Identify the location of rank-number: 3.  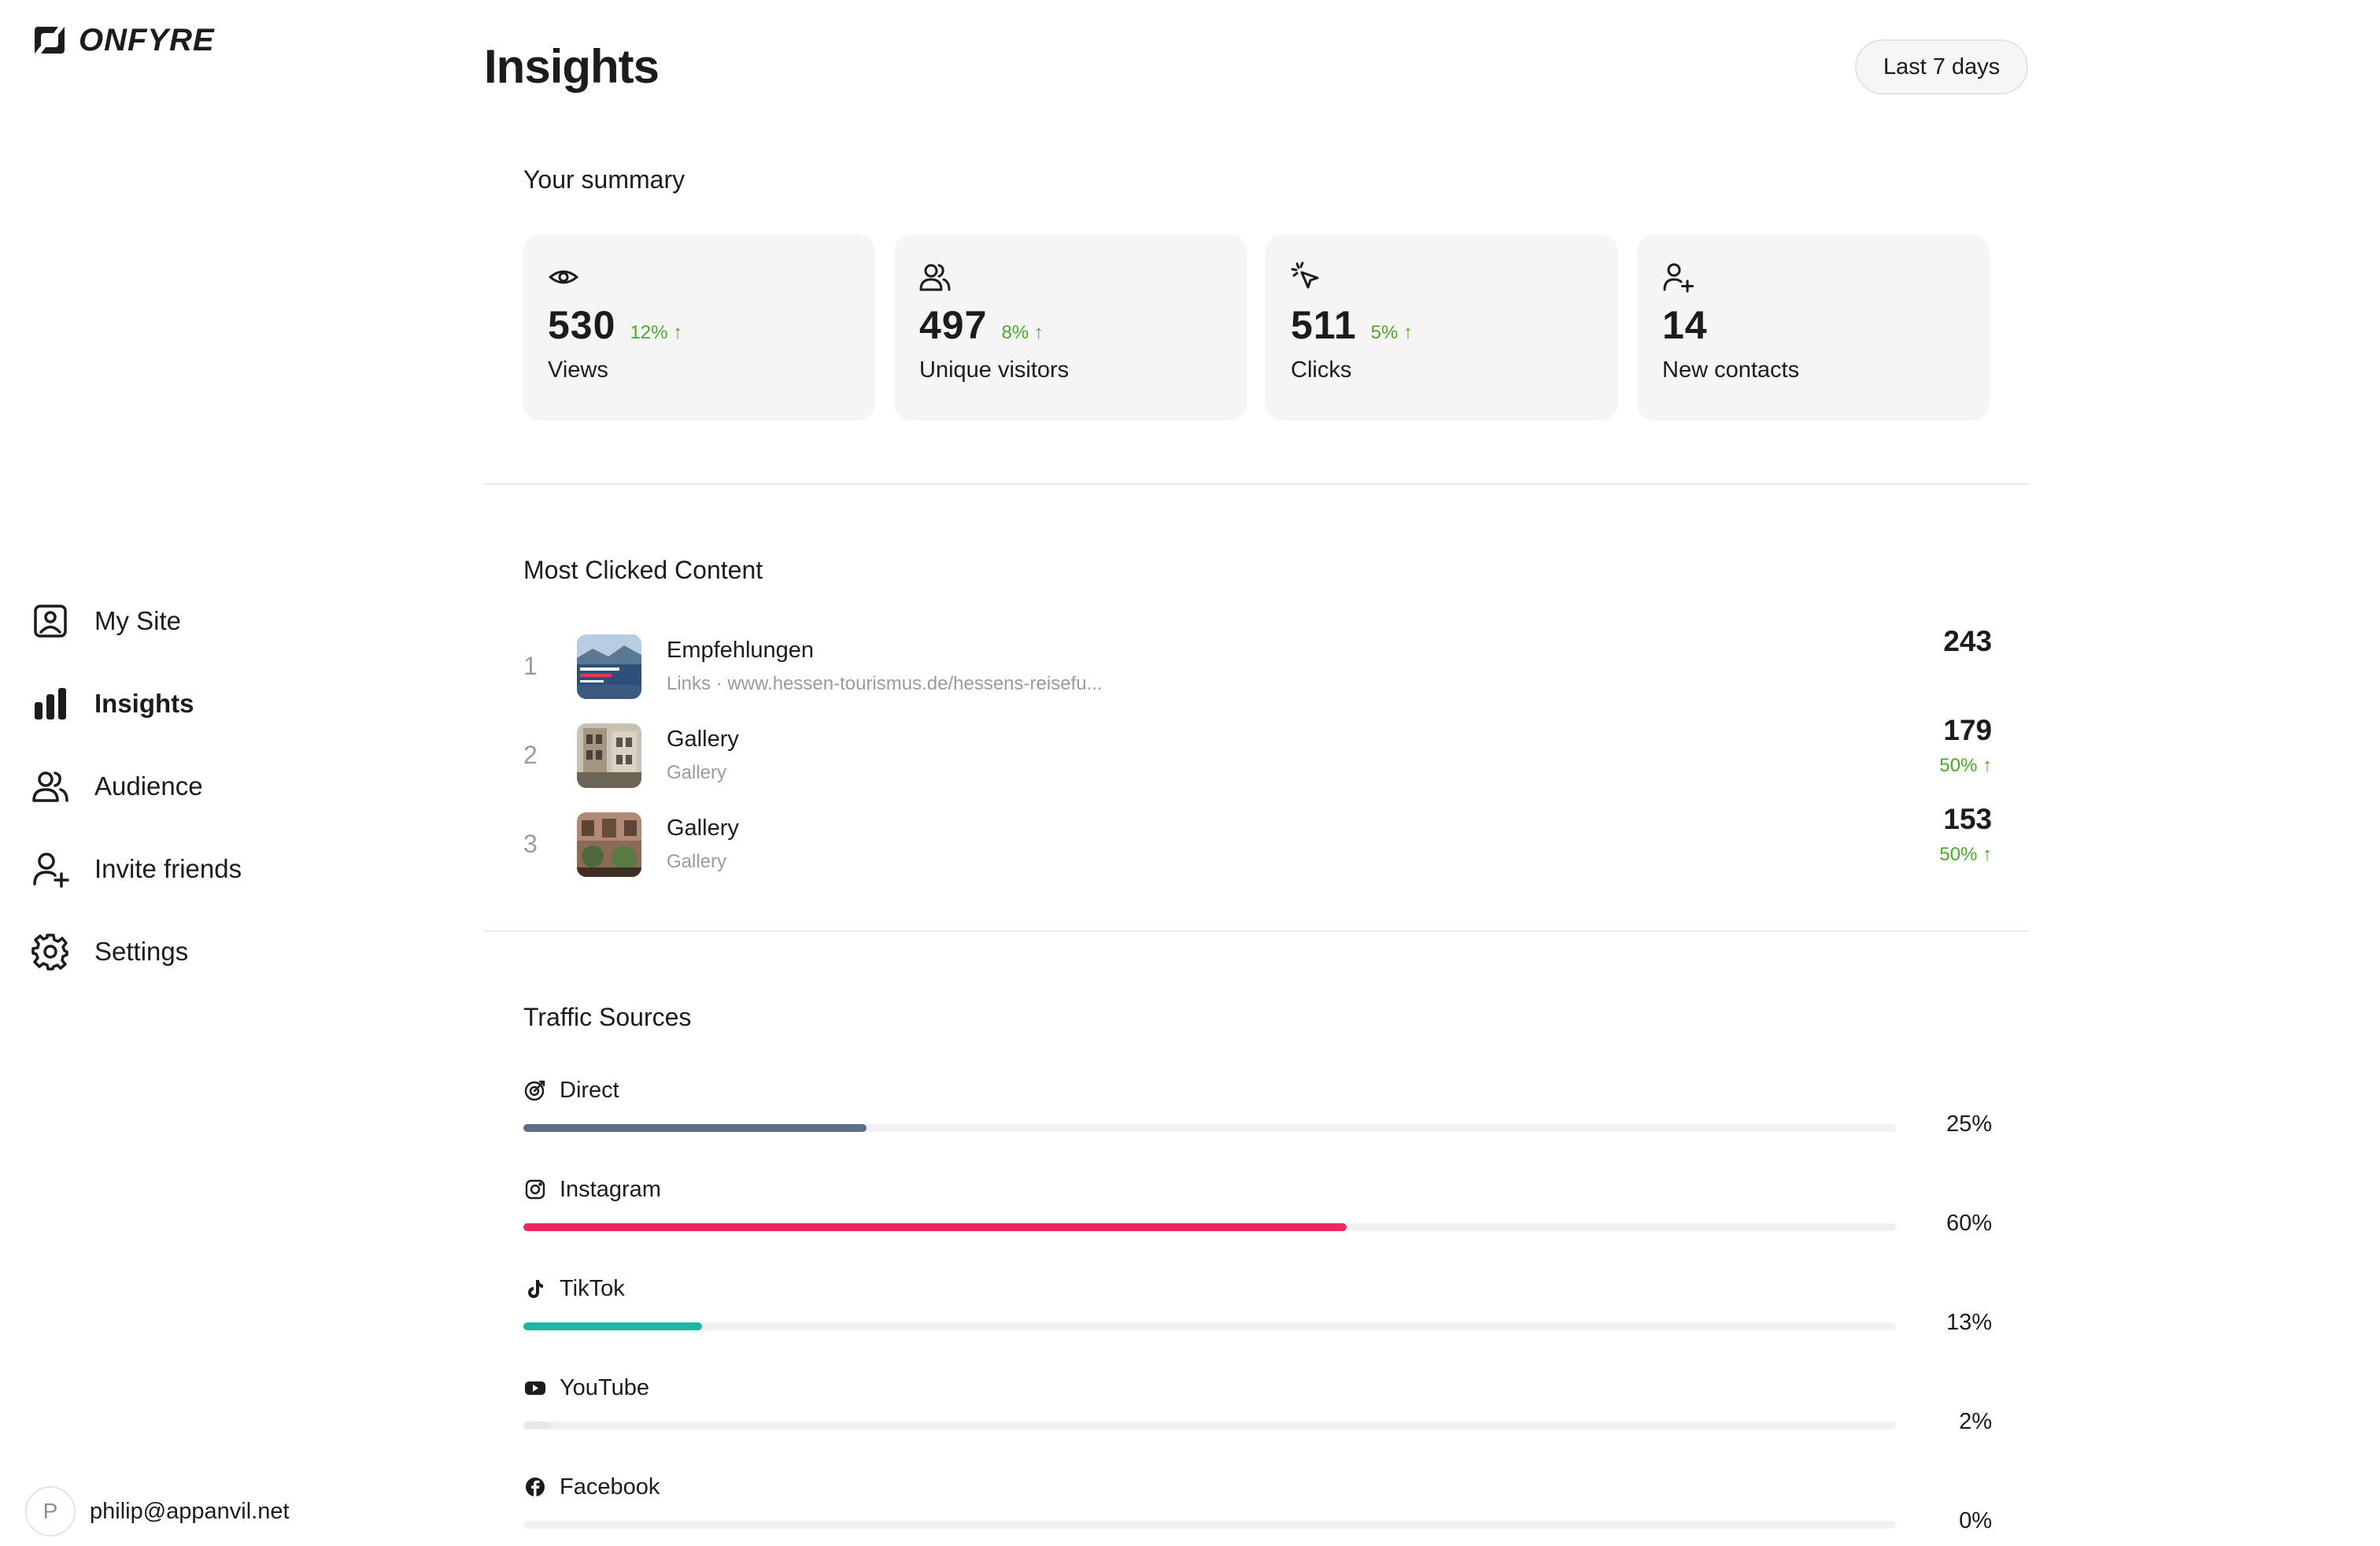
(530, 844).